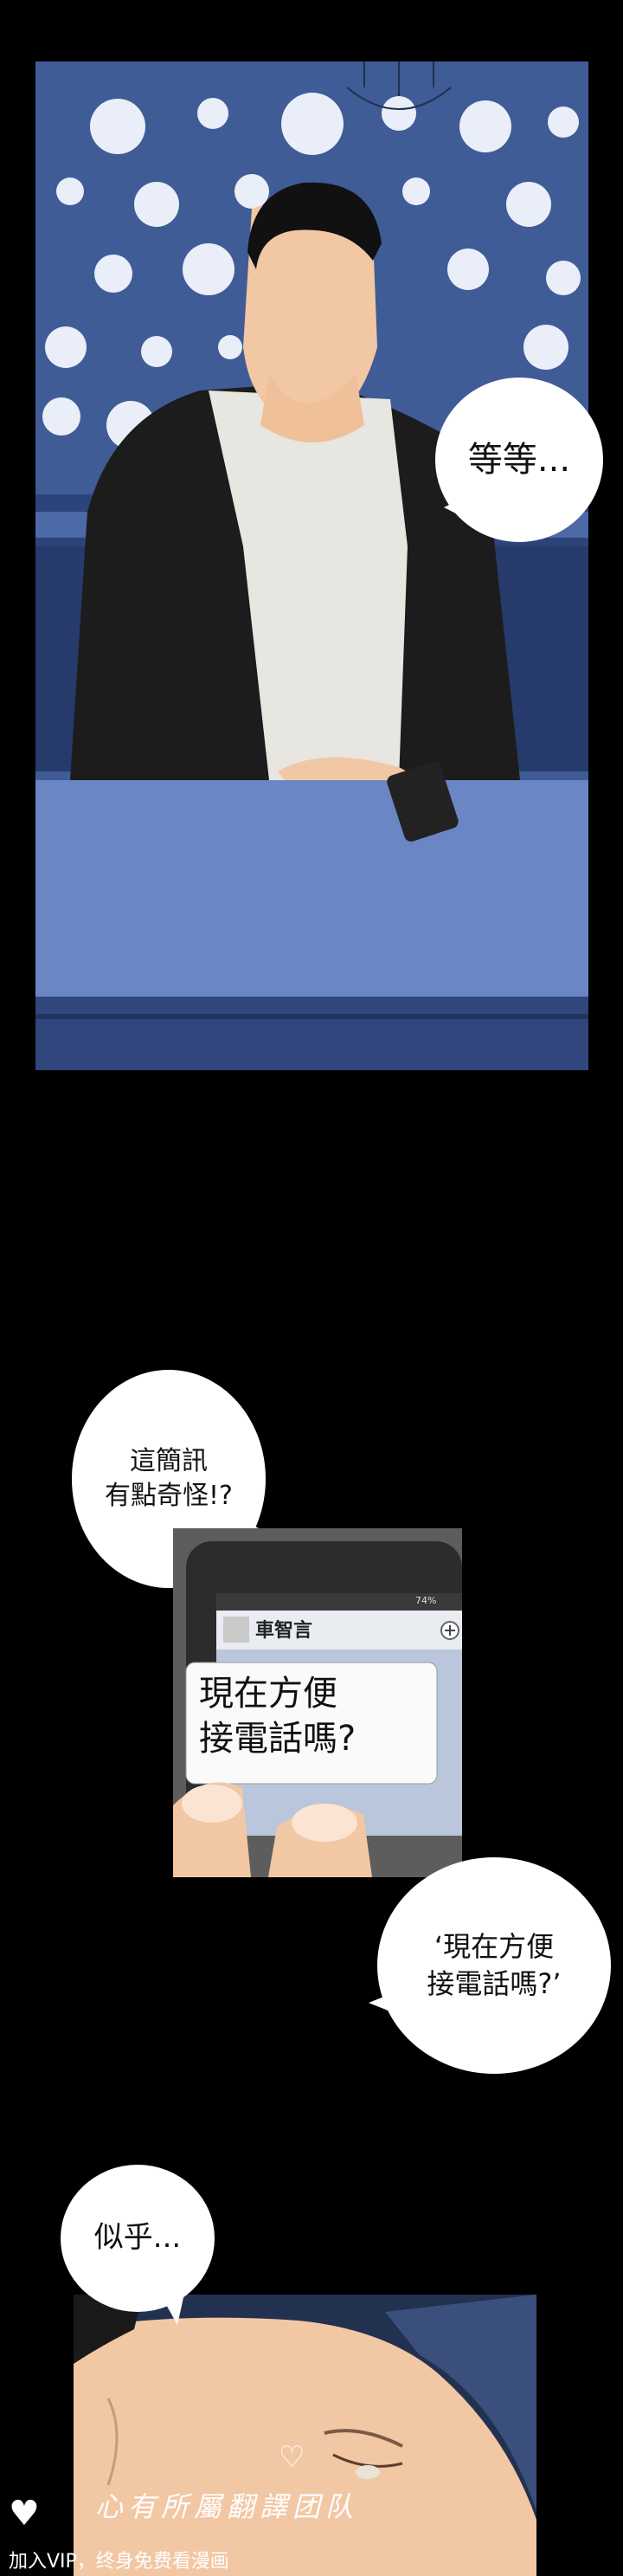  What do you see at coordinates (292, 2457) in the screenshot?
I see `watermark-heart-icon-small: ♡` at bounding box center [292, 2457].